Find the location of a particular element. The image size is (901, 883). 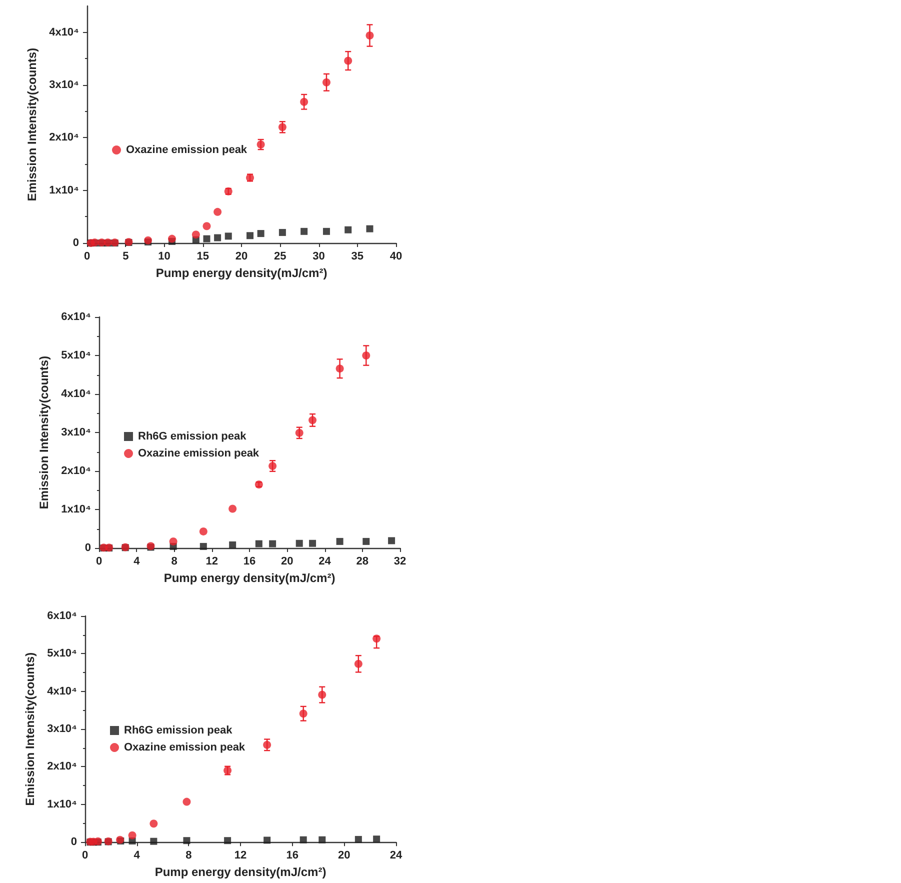

x-tick-label: 30 is located at coordinates (318, 256).